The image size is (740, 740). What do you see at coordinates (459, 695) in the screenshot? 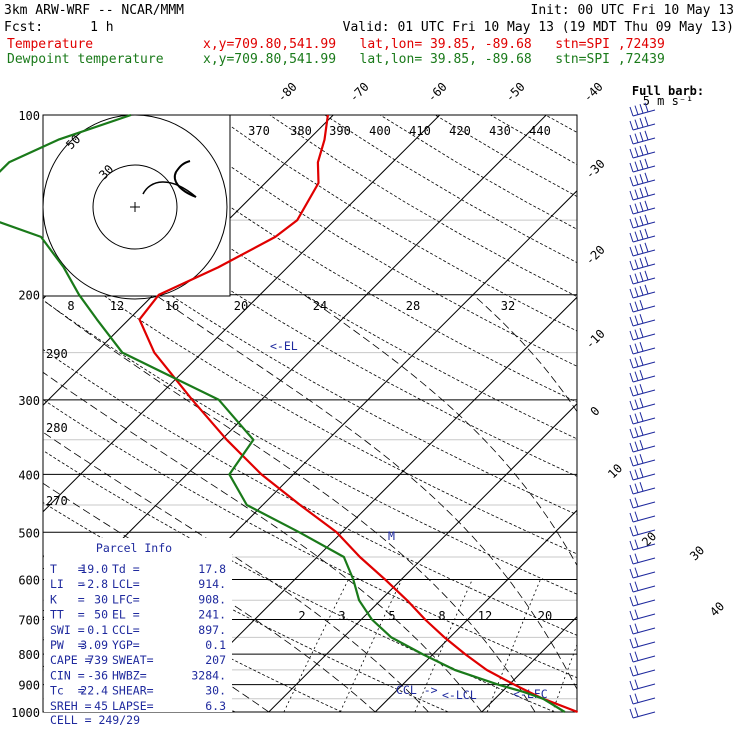
I see `lcl-marker: <-LCL` at bounding box center [459, 695].